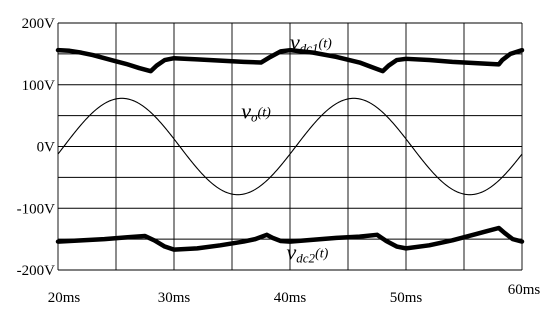 This screenshot has height=326, width=548. I want to click on y-tick-labels: 200V 100V 0V -100V -200V, so click(36, 147).